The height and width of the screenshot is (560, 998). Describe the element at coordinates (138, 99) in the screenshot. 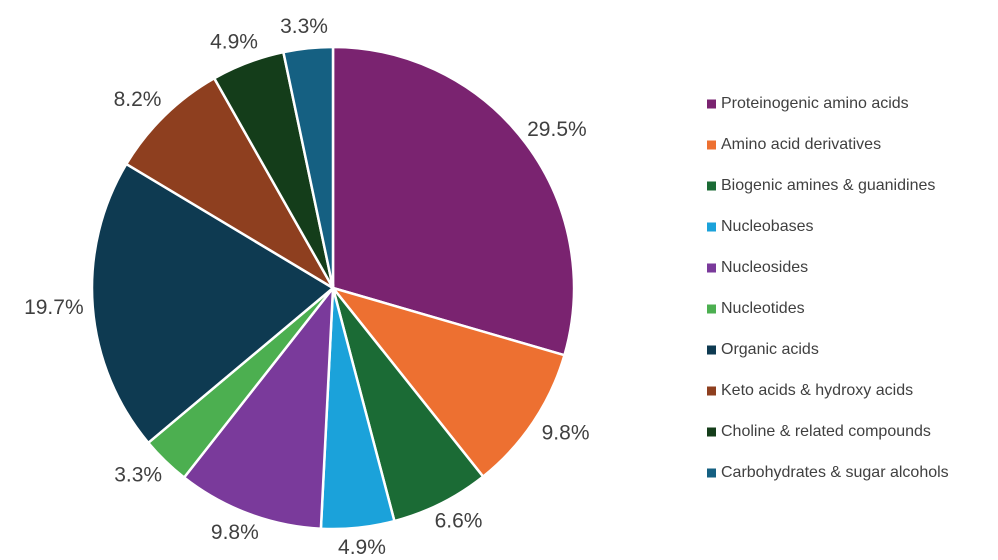

I see `data-label: 8.2%` at that location.